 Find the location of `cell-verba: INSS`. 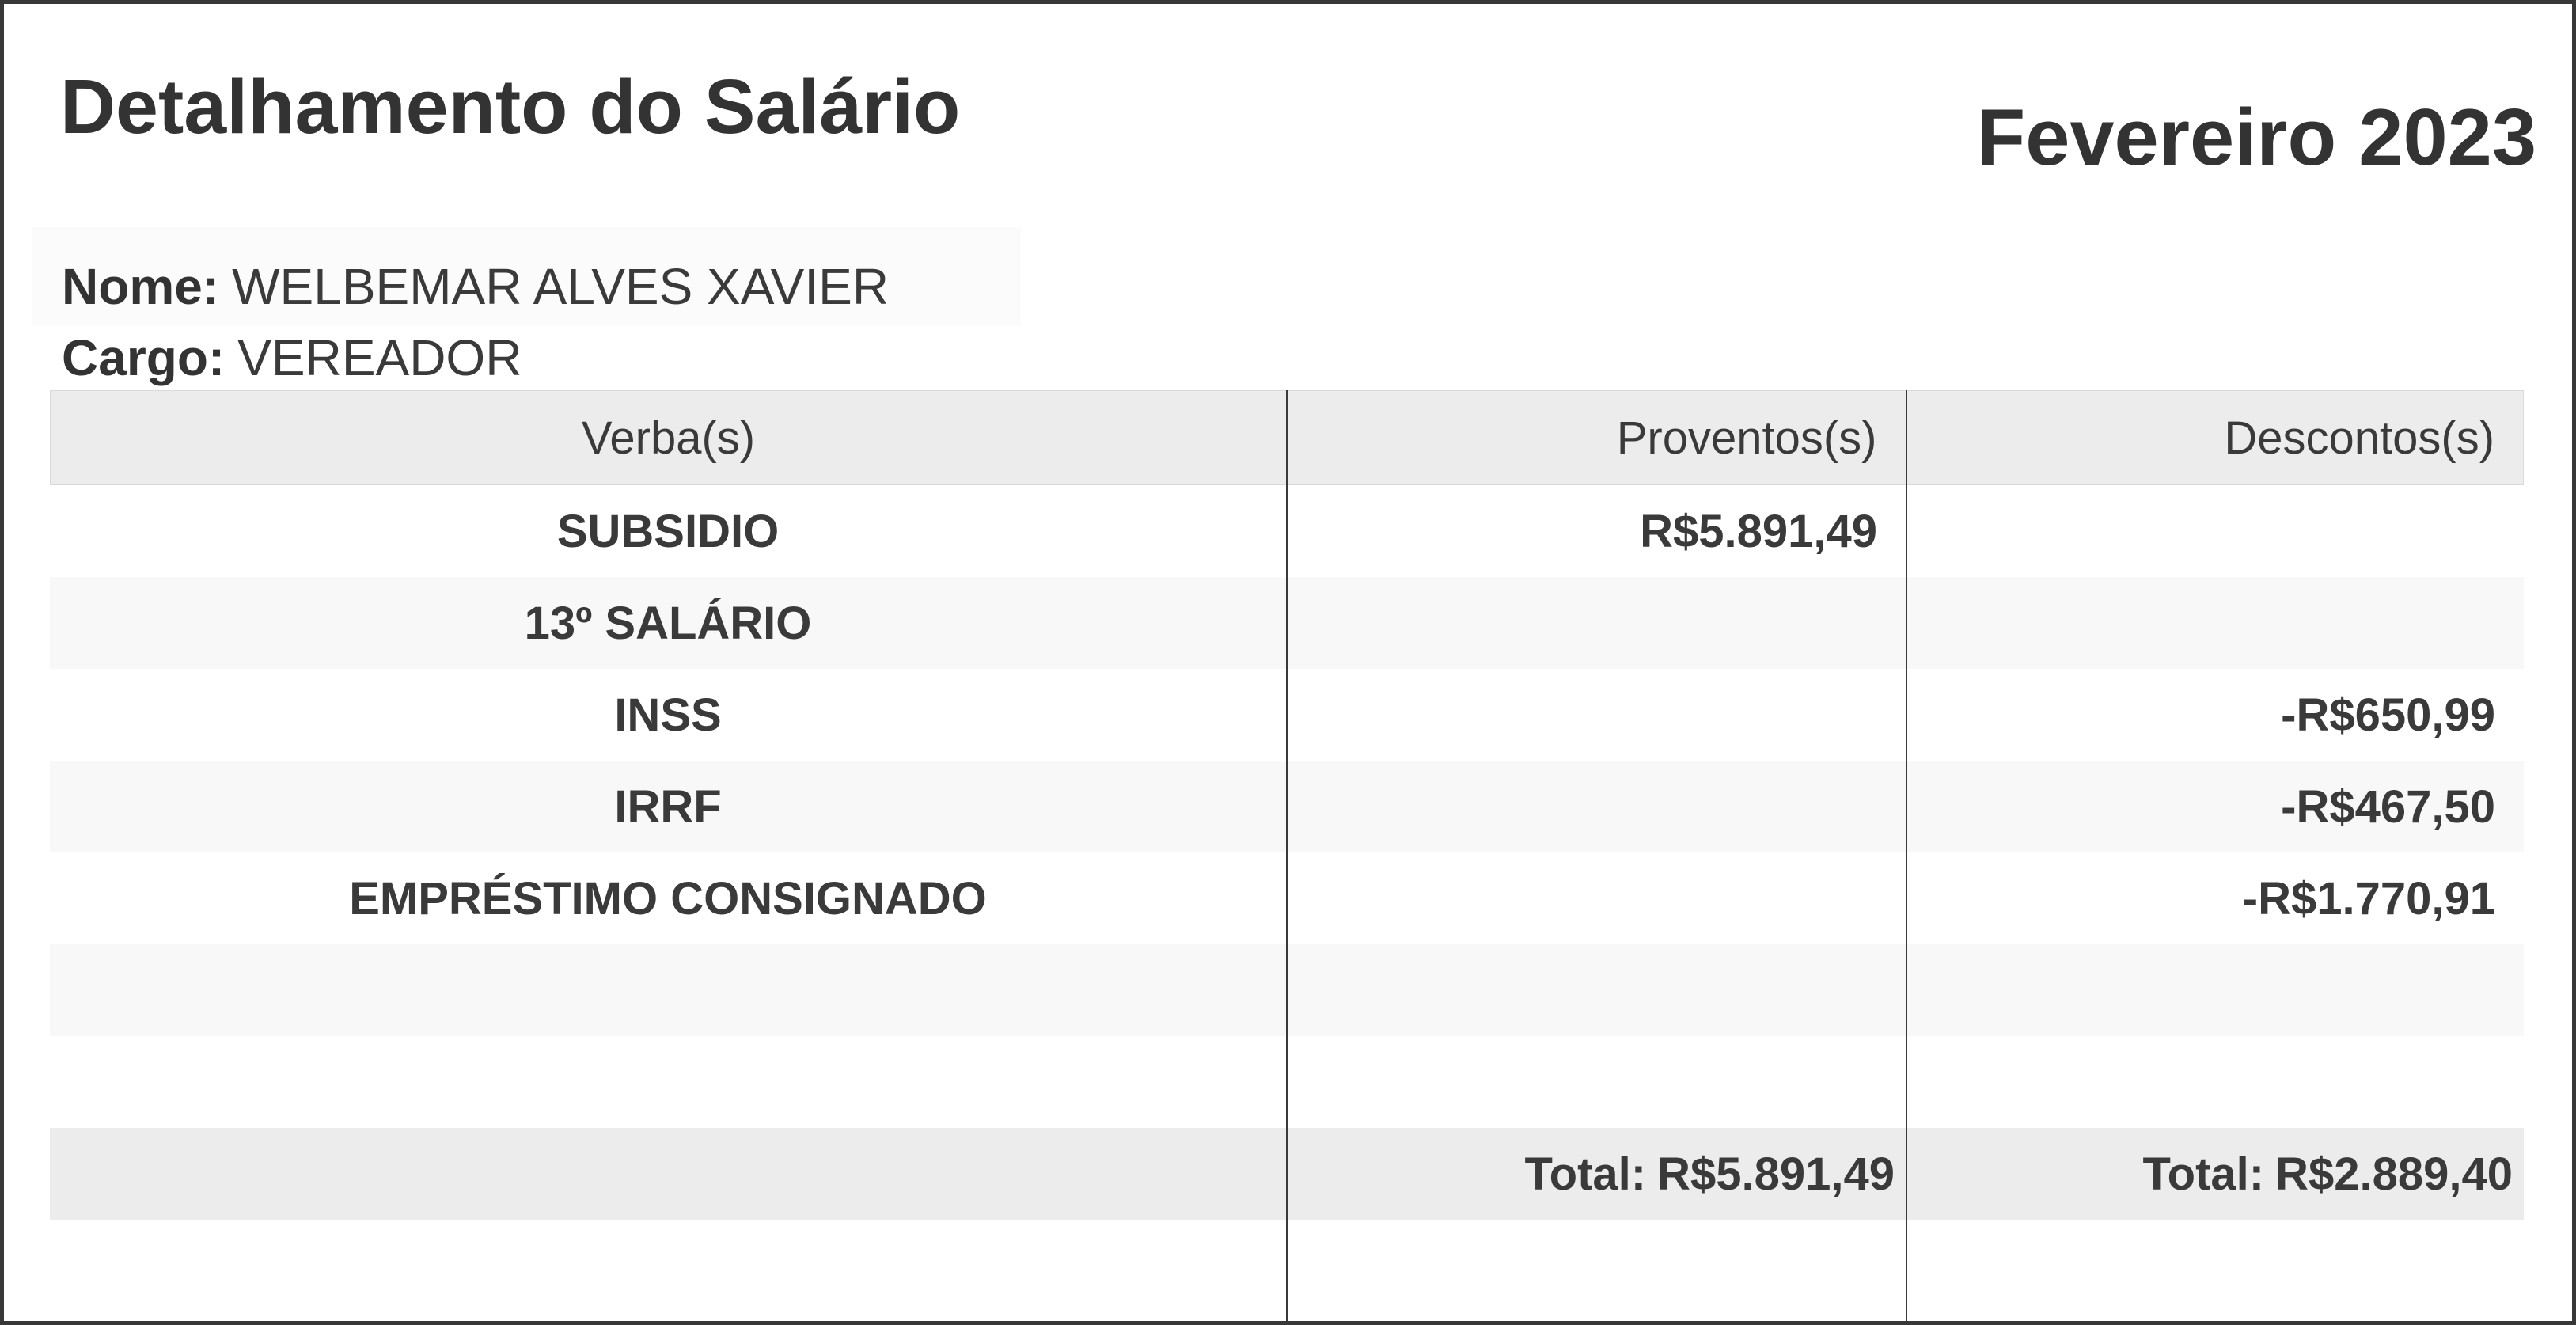

cell-verba: INSS is located at coordinates (668, 715).